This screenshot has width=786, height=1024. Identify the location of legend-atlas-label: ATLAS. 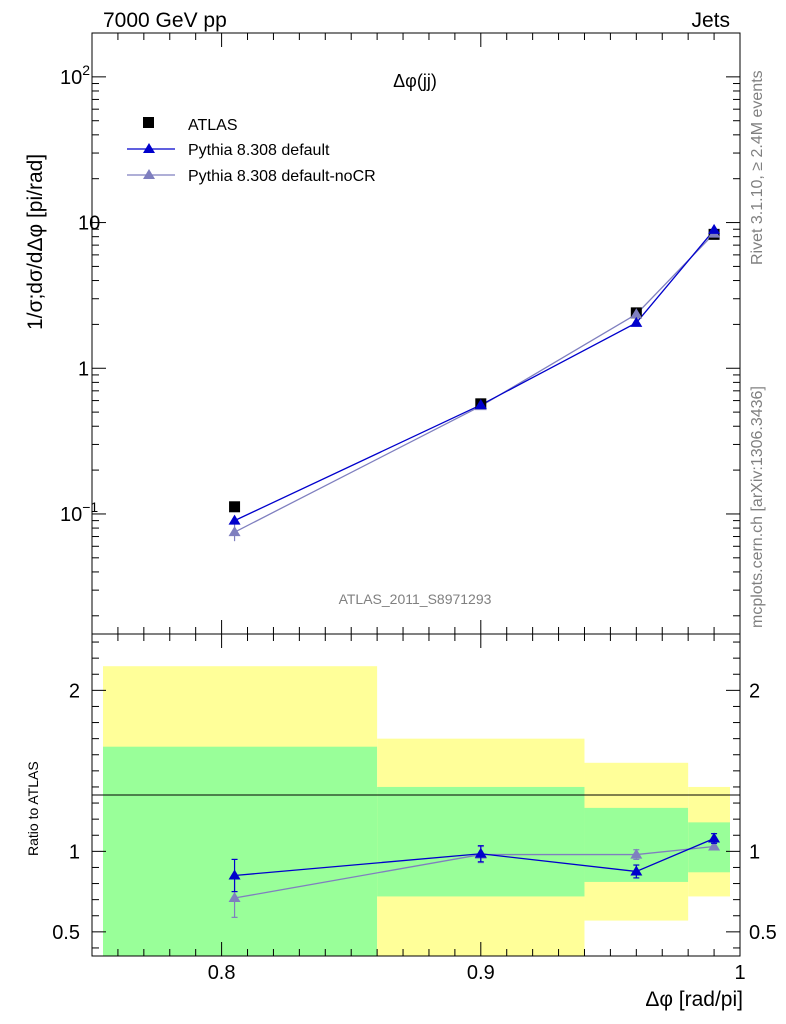
(213, 125).